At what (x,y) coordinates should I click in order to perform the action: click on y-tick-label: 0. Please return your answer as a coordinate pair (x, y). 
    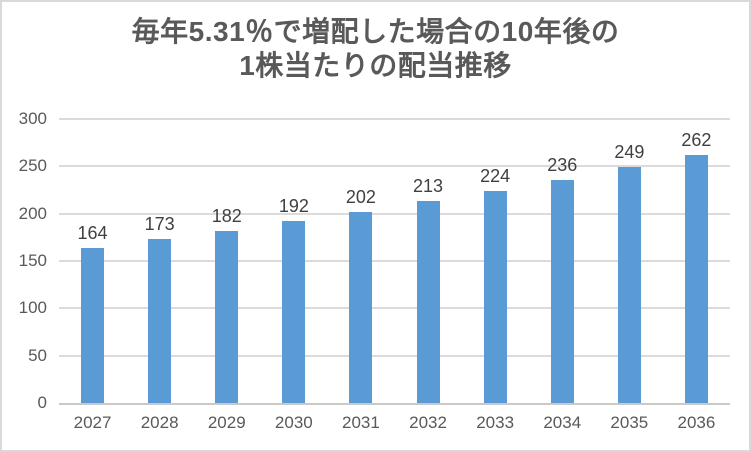
    Looking at the image, I should click on (42, 402).